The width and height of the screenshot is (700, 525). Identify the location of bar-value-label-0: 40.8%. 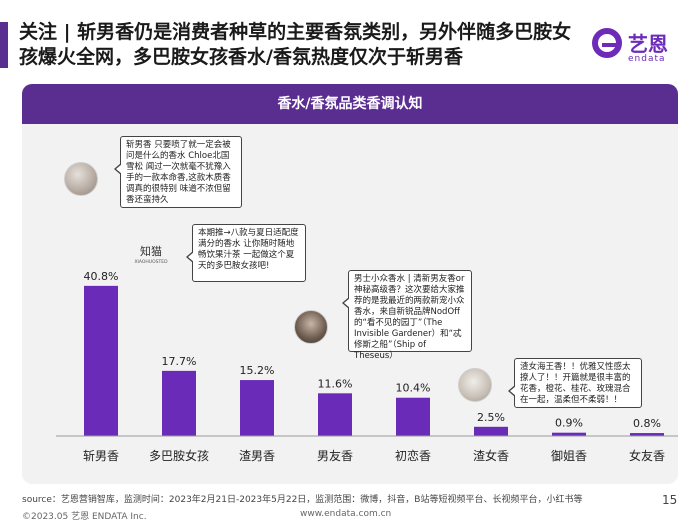
(101, 276).